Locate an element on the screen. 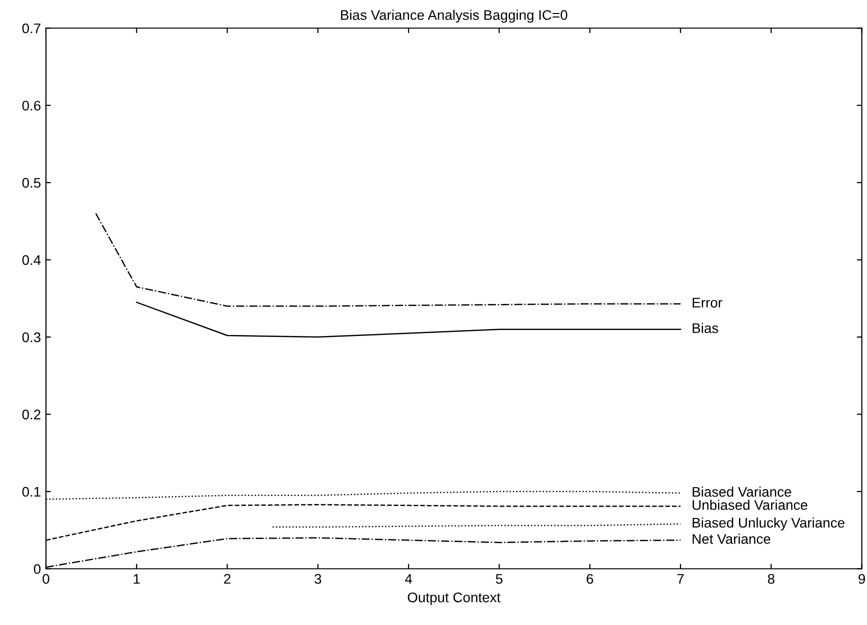 This screenshot has height=625, width=867. x-tick-label: 3 is located at coordinates (318, 579).